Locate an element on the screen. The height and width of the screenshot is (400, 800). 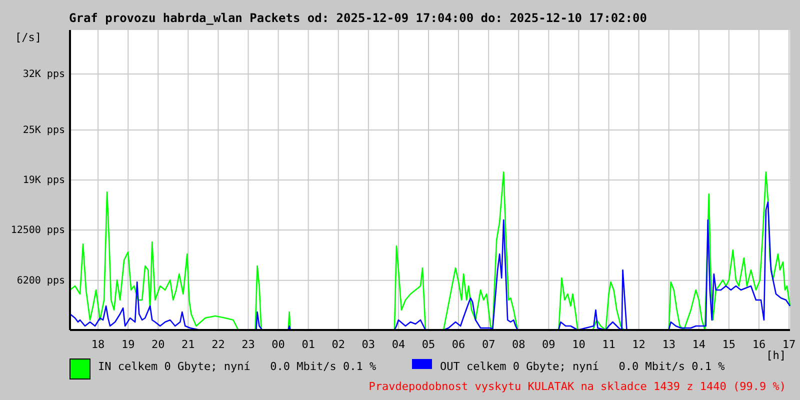
y-tick-label: 12500 pps is located at coordinates (37, 230).